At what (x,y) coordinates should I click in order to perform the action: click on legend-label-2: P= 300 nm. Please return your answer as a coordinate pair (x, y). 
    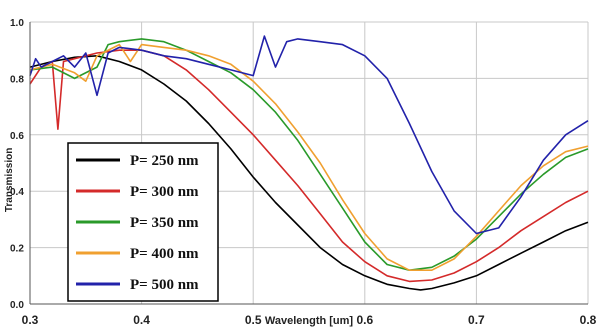
    Looking at the image, I should click on (164, 192).